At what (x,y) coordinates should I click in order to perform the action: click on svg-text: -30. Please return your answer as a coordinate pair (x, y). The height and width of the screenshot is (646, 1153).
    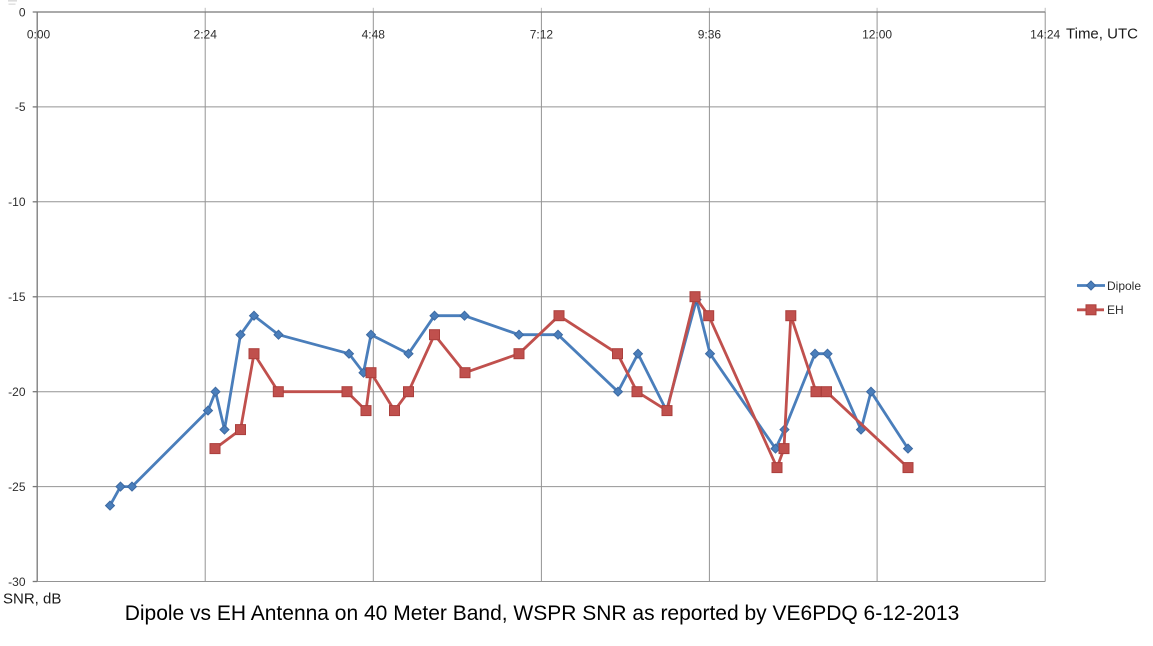
    Looking at the image, I should click on (17, 582).